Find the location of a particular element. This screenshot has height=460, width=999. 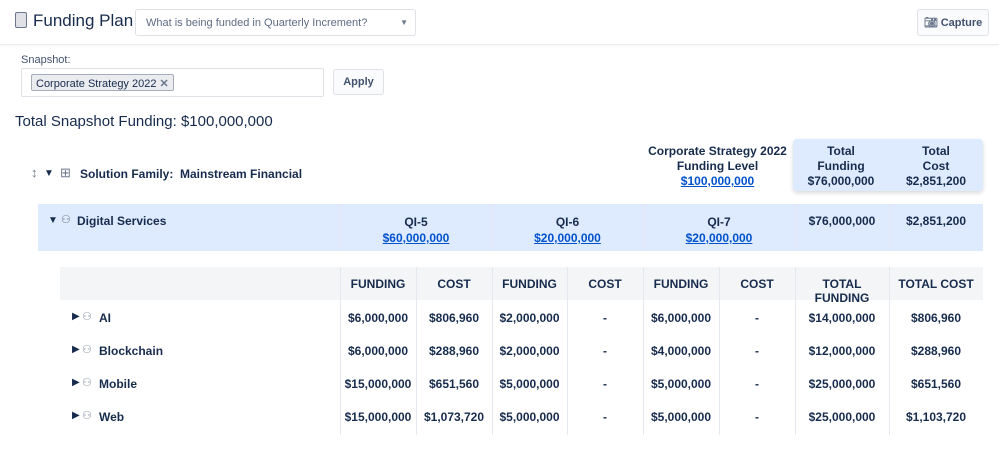

hierarchy-icon: ⚇ is located at coordinates (66, 220).